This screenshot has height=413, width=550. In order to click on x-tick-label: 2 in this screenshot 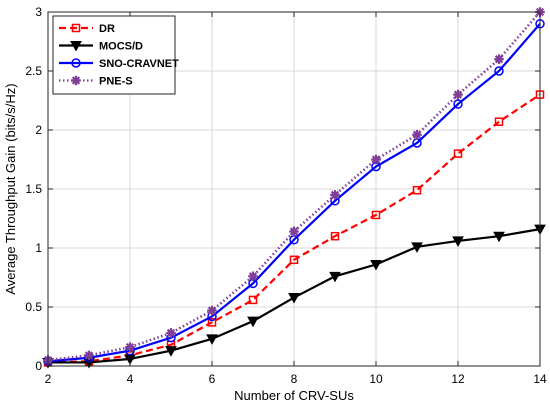, I will do `click(48, 379)`.